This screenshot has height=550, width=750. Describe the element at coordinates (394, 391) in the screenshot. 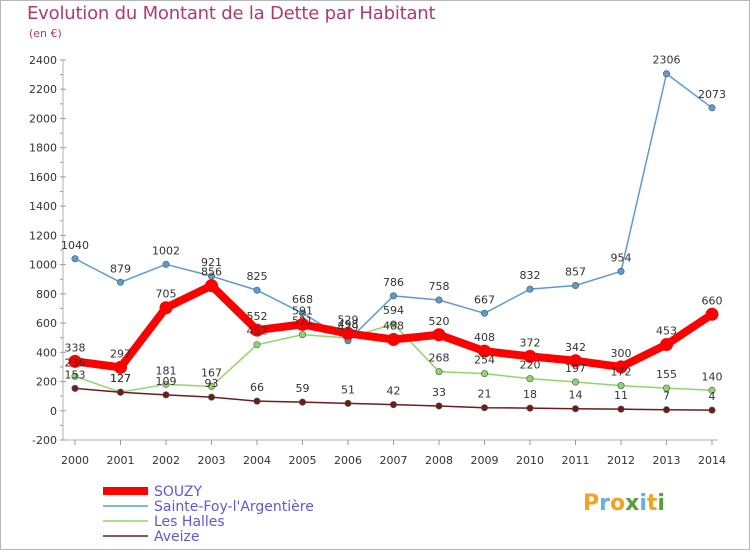

I see `data-label-aveize: 42` at that location.